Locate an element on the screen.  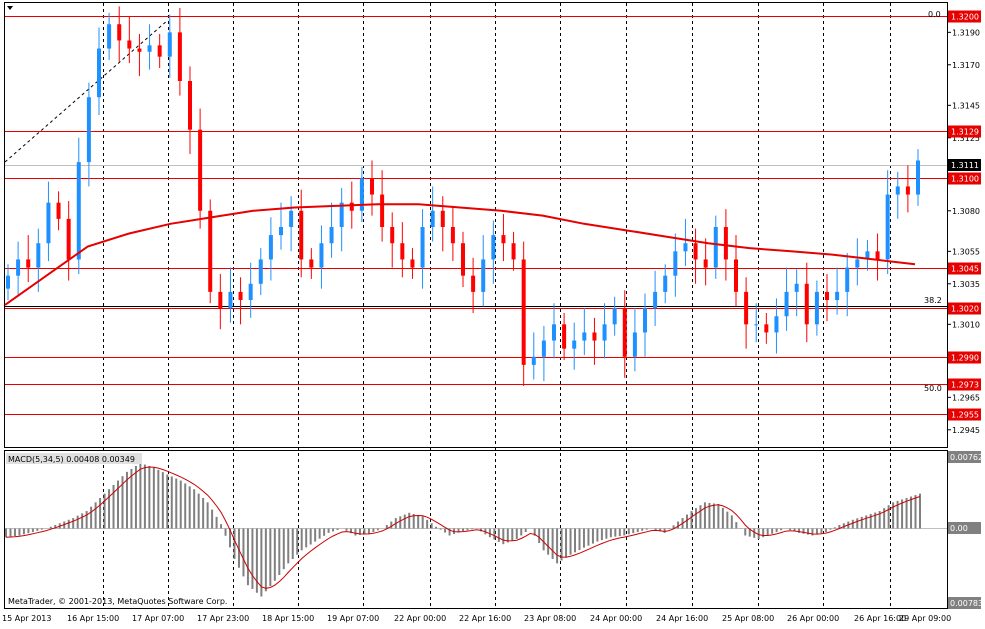
level-badge-text: 1.2973 is located at coordinates (965, 385).